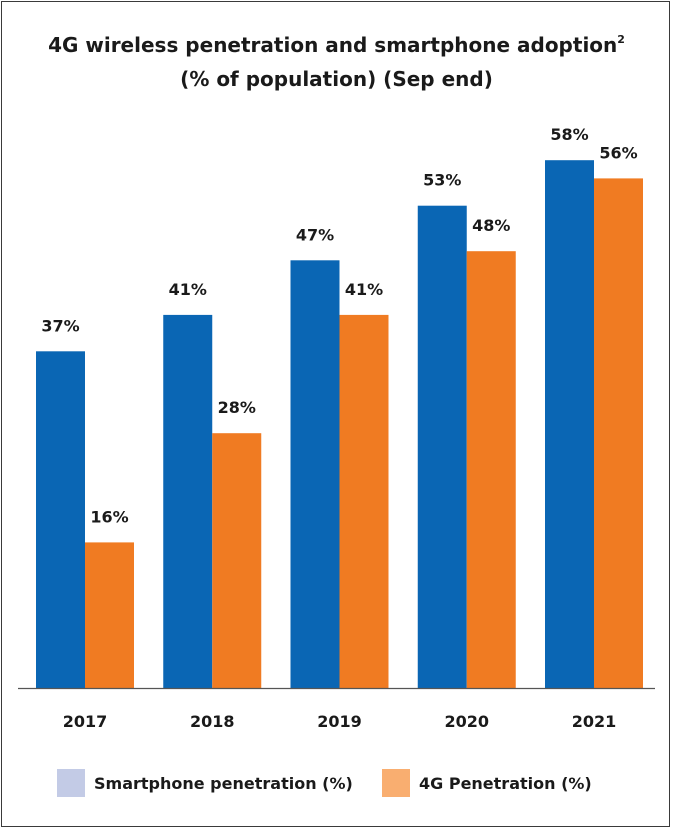  I want to click on data-label-4g-2020: 48%, so click(491, 225).